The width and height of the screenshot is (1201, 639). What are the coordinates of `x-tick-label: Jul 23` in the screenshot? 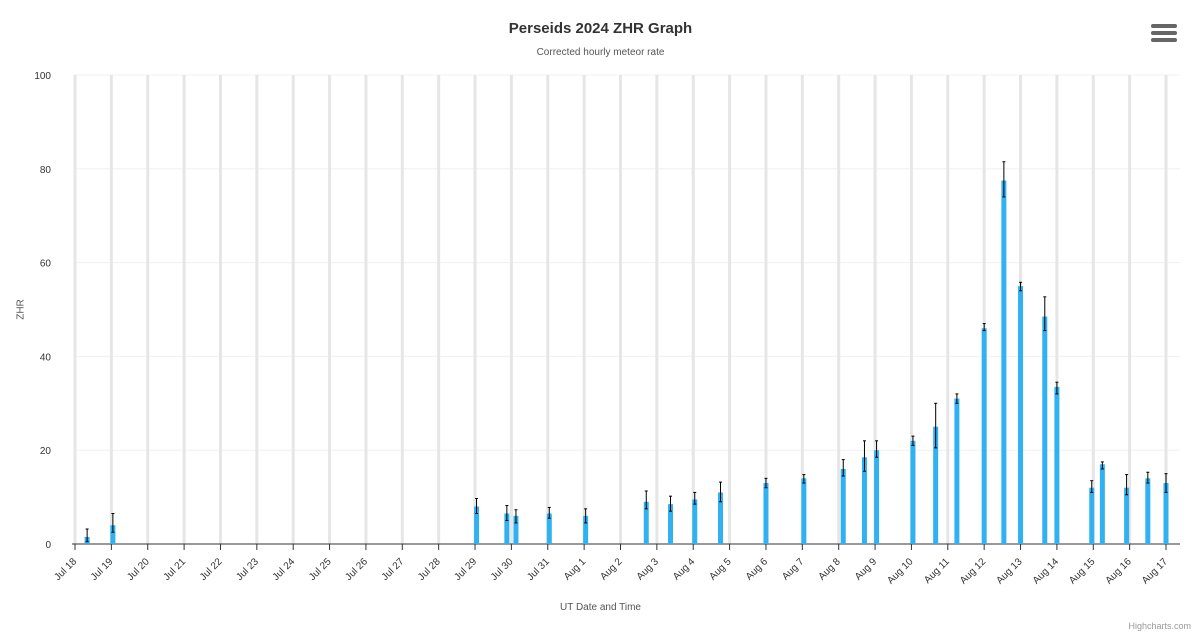 It's located at (247, 569).